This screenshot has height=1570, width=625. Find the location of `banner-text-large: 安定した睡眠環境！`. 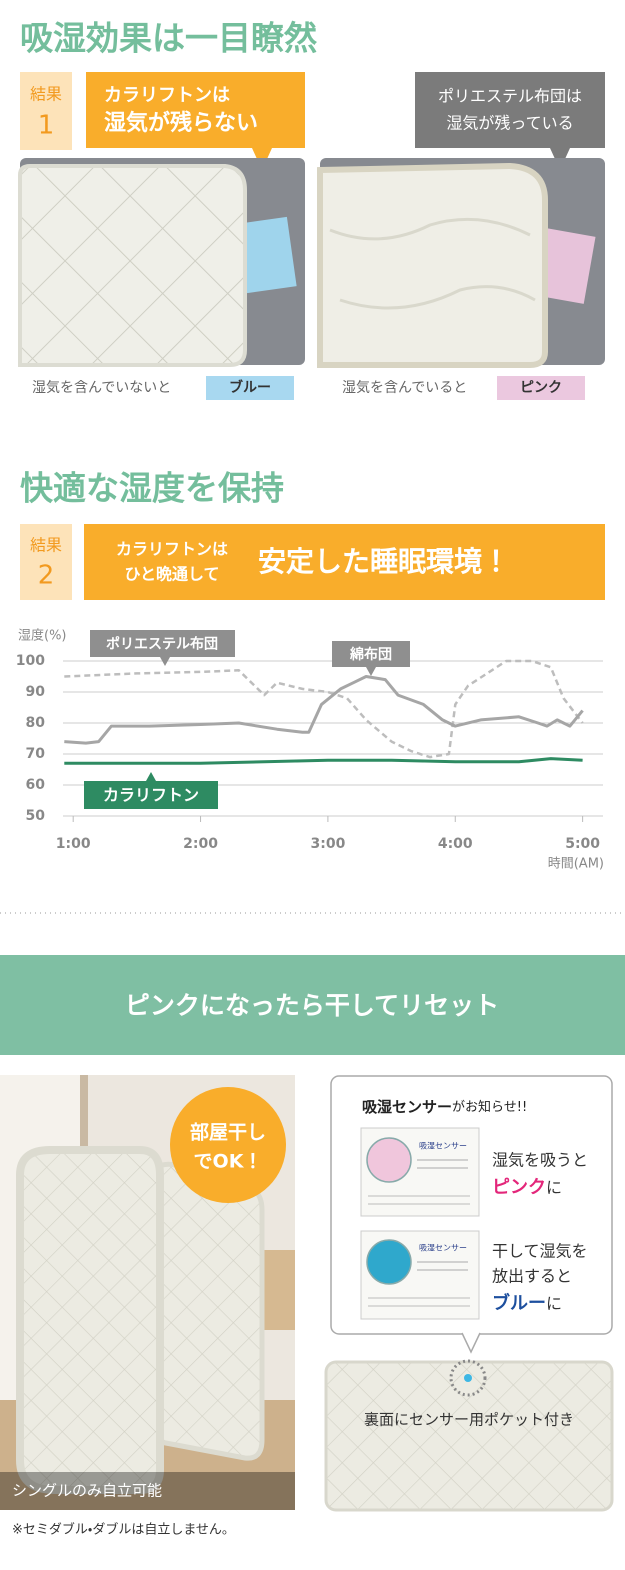

banner-text-large: 安定した睡眠環境！ is located at coordinates (384, 561).